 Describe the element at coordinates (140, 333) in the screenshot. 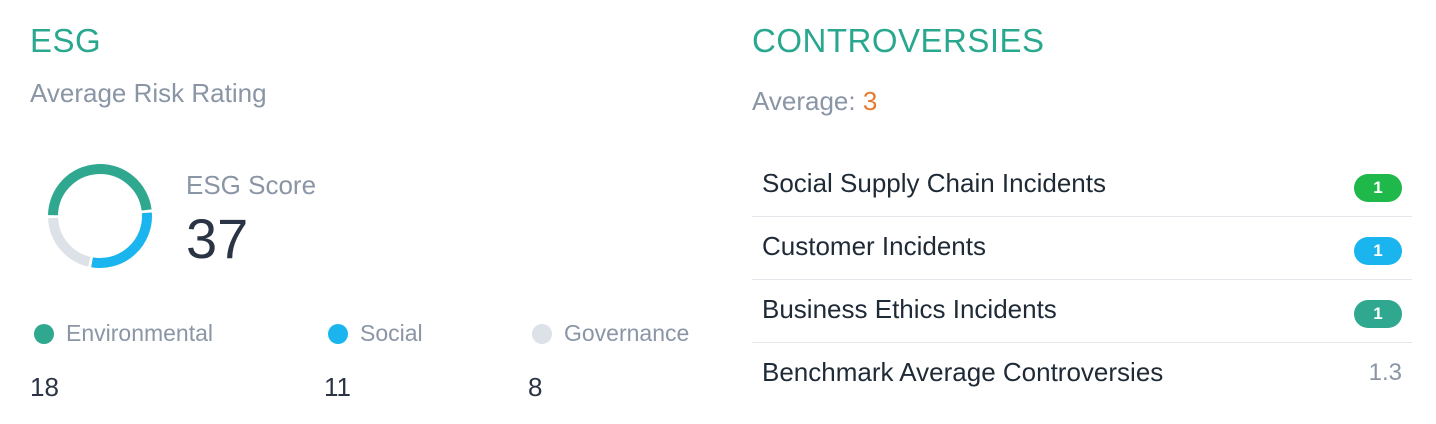

I see `environmental-label: Environmental` at that location.